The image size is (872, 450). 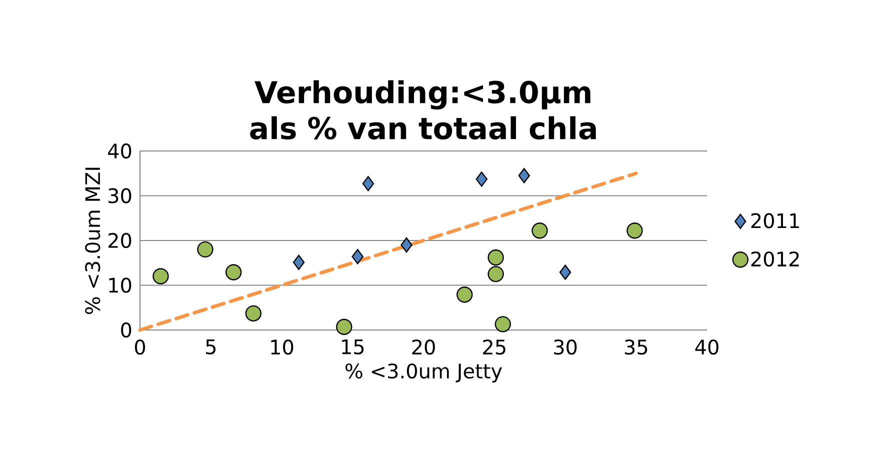 What do you see at coordinates (565, 347) in the screenshot?
I see `x-tick-label: 30` at bounding box center [565, 347].